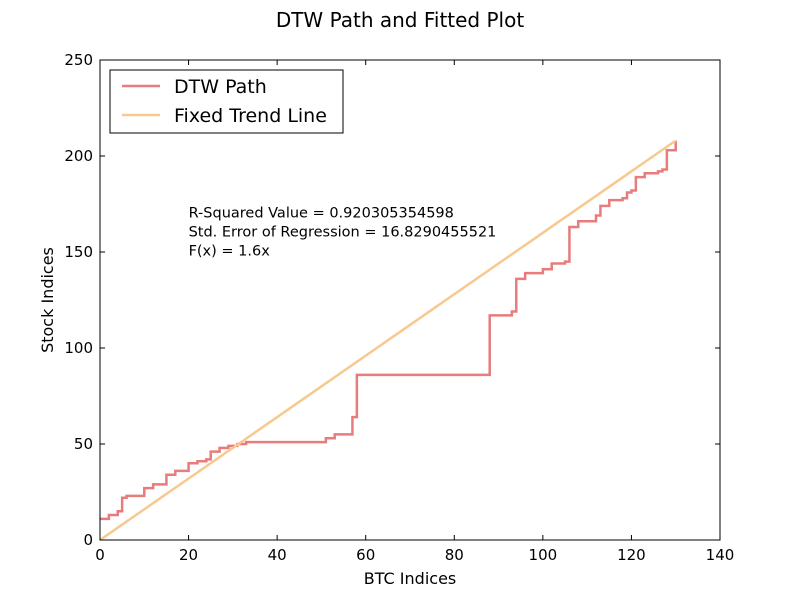  What do you see at coordinates (220, 87) in the screenshot?
I see `legend-label-0: DTW Path` at bounding box center [220, 87].